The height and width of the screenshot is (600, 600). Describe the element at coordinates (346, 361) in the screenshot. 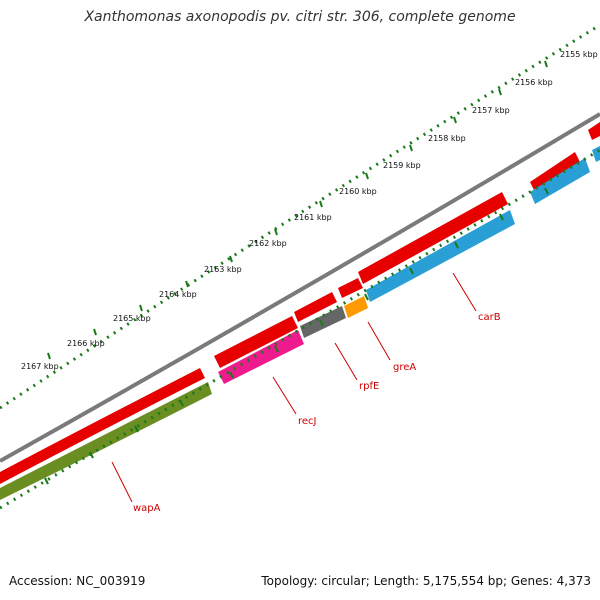

I see `leader-rpfE` at that location.